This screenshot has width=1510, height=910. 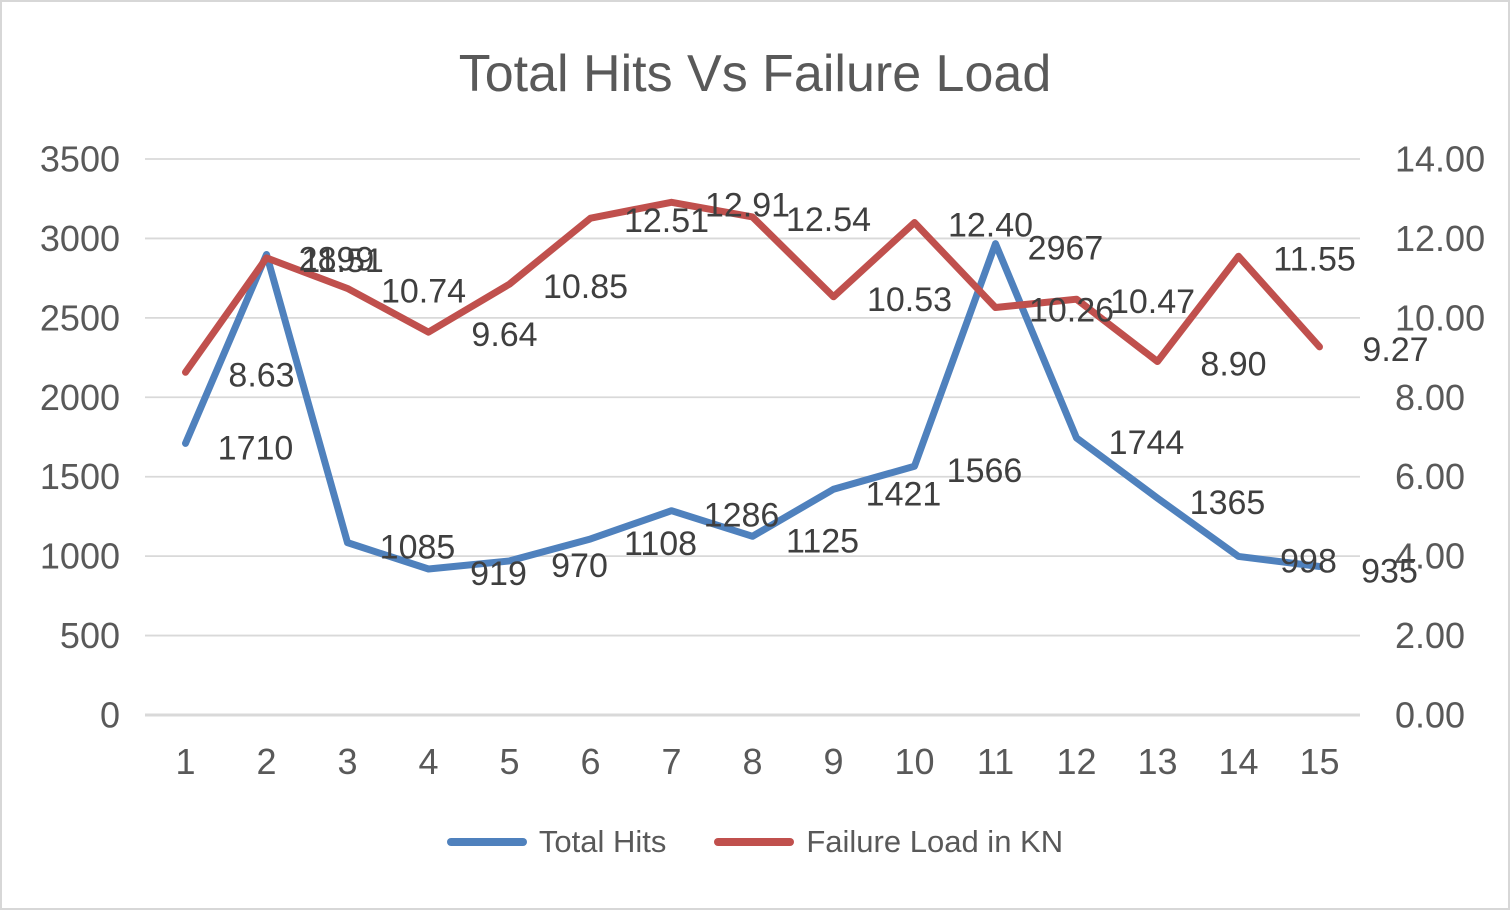 I want to click on left-axis-tick: 3000, so click(x=80, y=238).